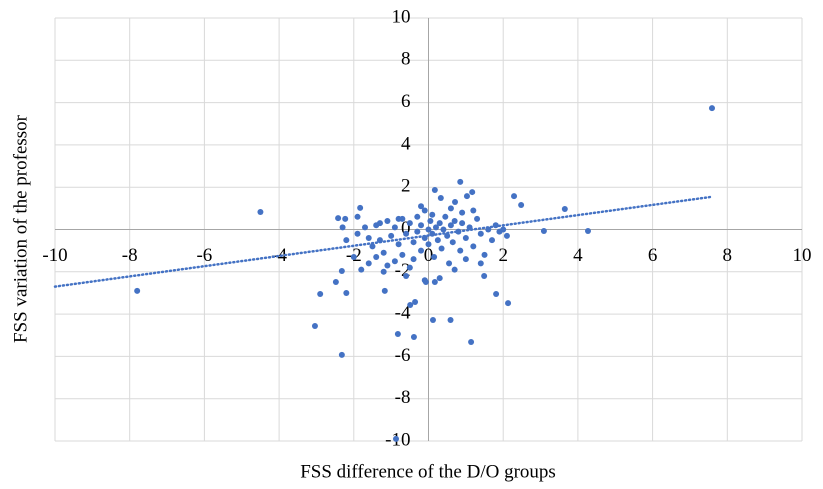 The image size is (823, 489). I want to click on x-tick-label: -6, so click(204, 255).